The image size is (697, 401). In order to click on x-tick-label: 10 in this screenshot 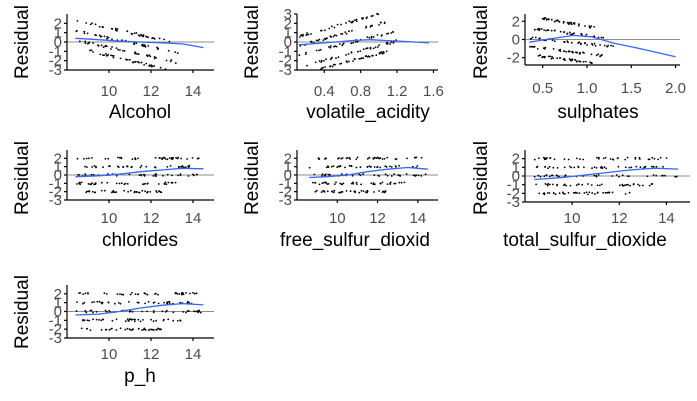, I will do `click(109, 91)`.